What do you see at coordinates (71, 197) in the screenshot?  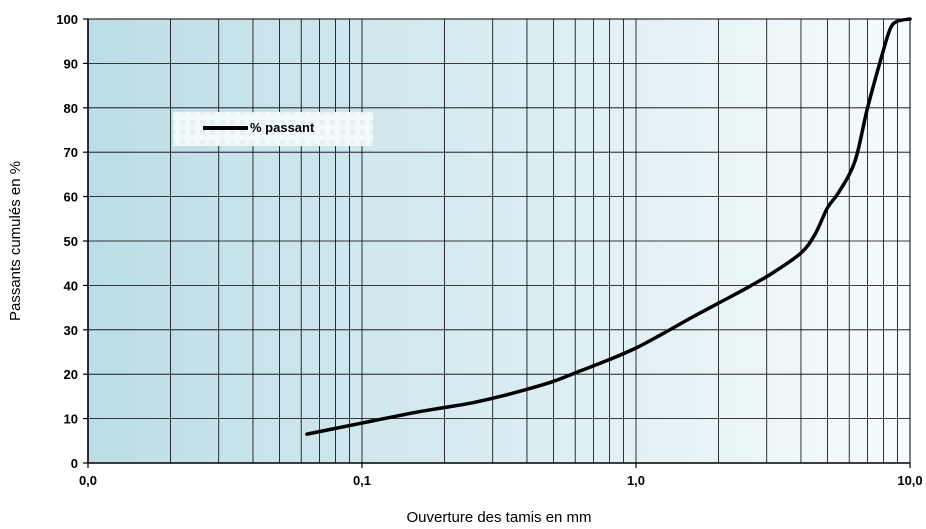 I see `y-tick-label: 60` at bounding box center [71, 197].